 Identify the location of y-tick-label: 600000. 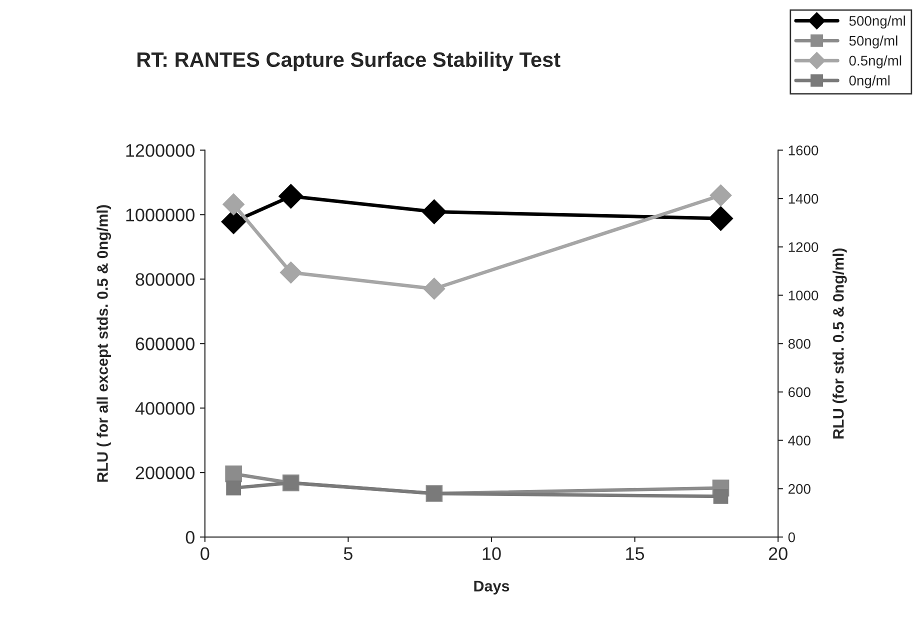
(165, 344).